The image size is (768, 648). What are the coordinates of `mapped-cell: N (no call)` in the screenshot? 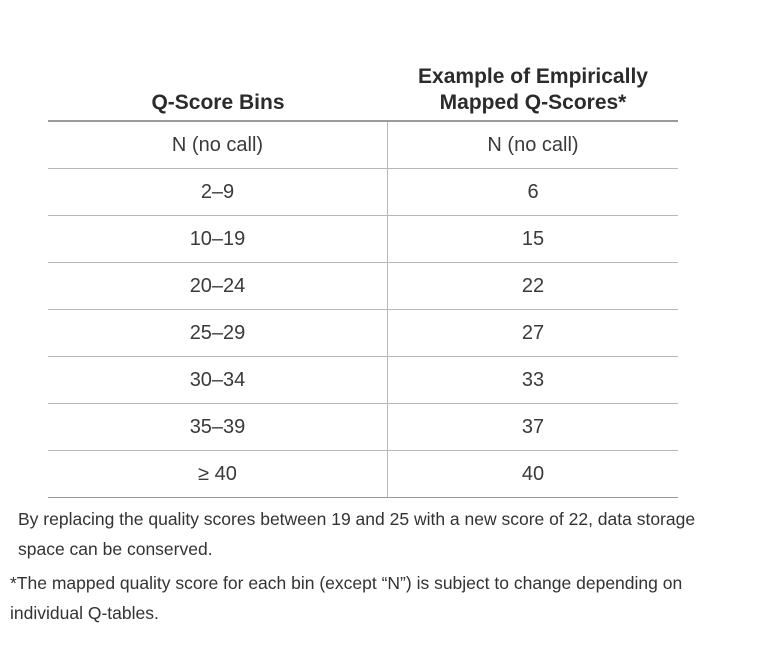 It's located at (533, 144).